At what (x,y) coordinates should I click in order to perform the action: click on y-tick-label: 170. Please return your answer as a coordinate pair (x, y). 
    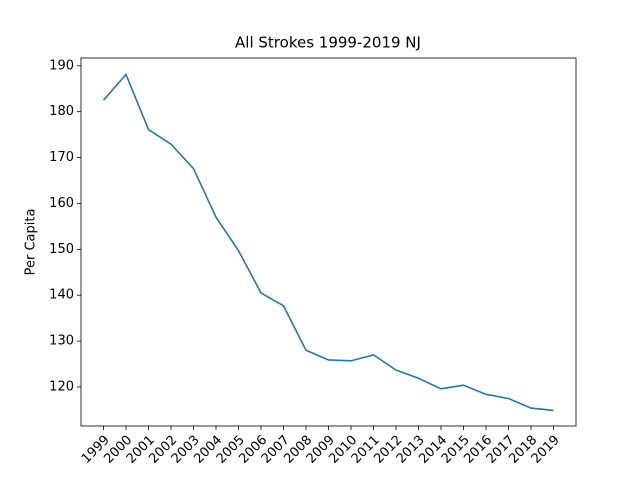
    Looking at the image, I should click on (61, 157).